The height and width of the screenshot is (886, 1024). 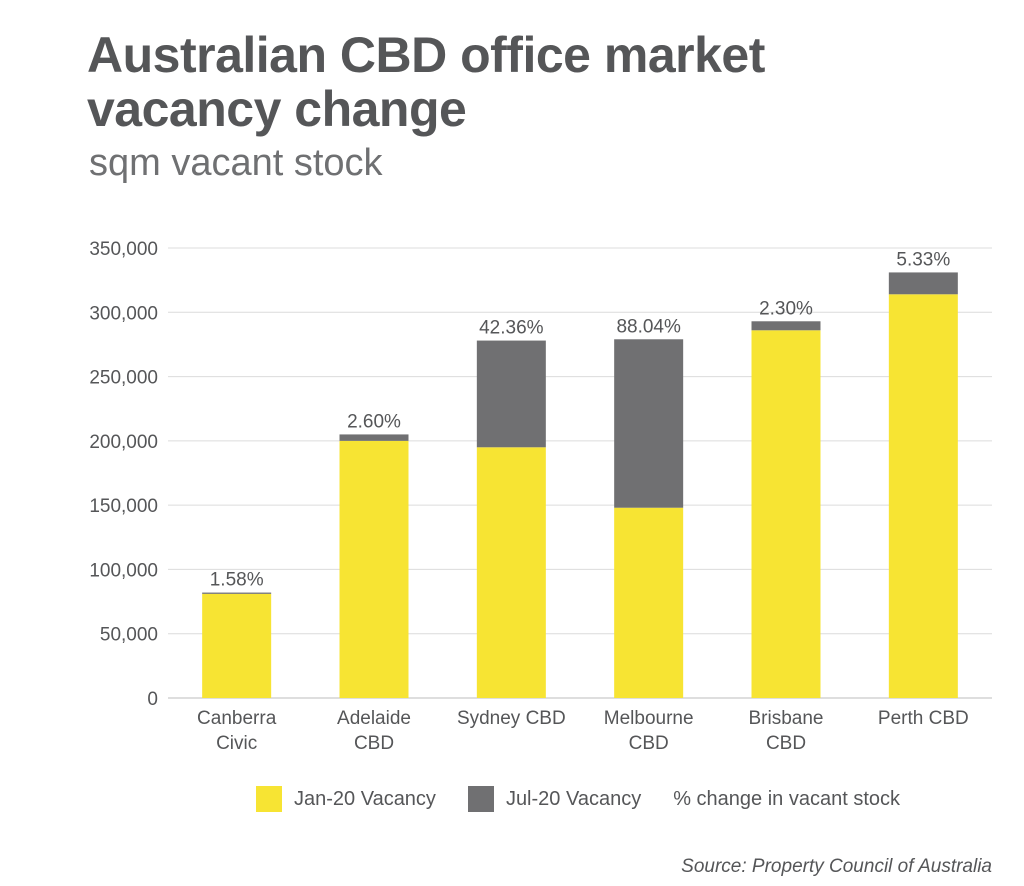 I want to click on chart-subtitle: sqm vacant stock, so click(x=236, y=163).